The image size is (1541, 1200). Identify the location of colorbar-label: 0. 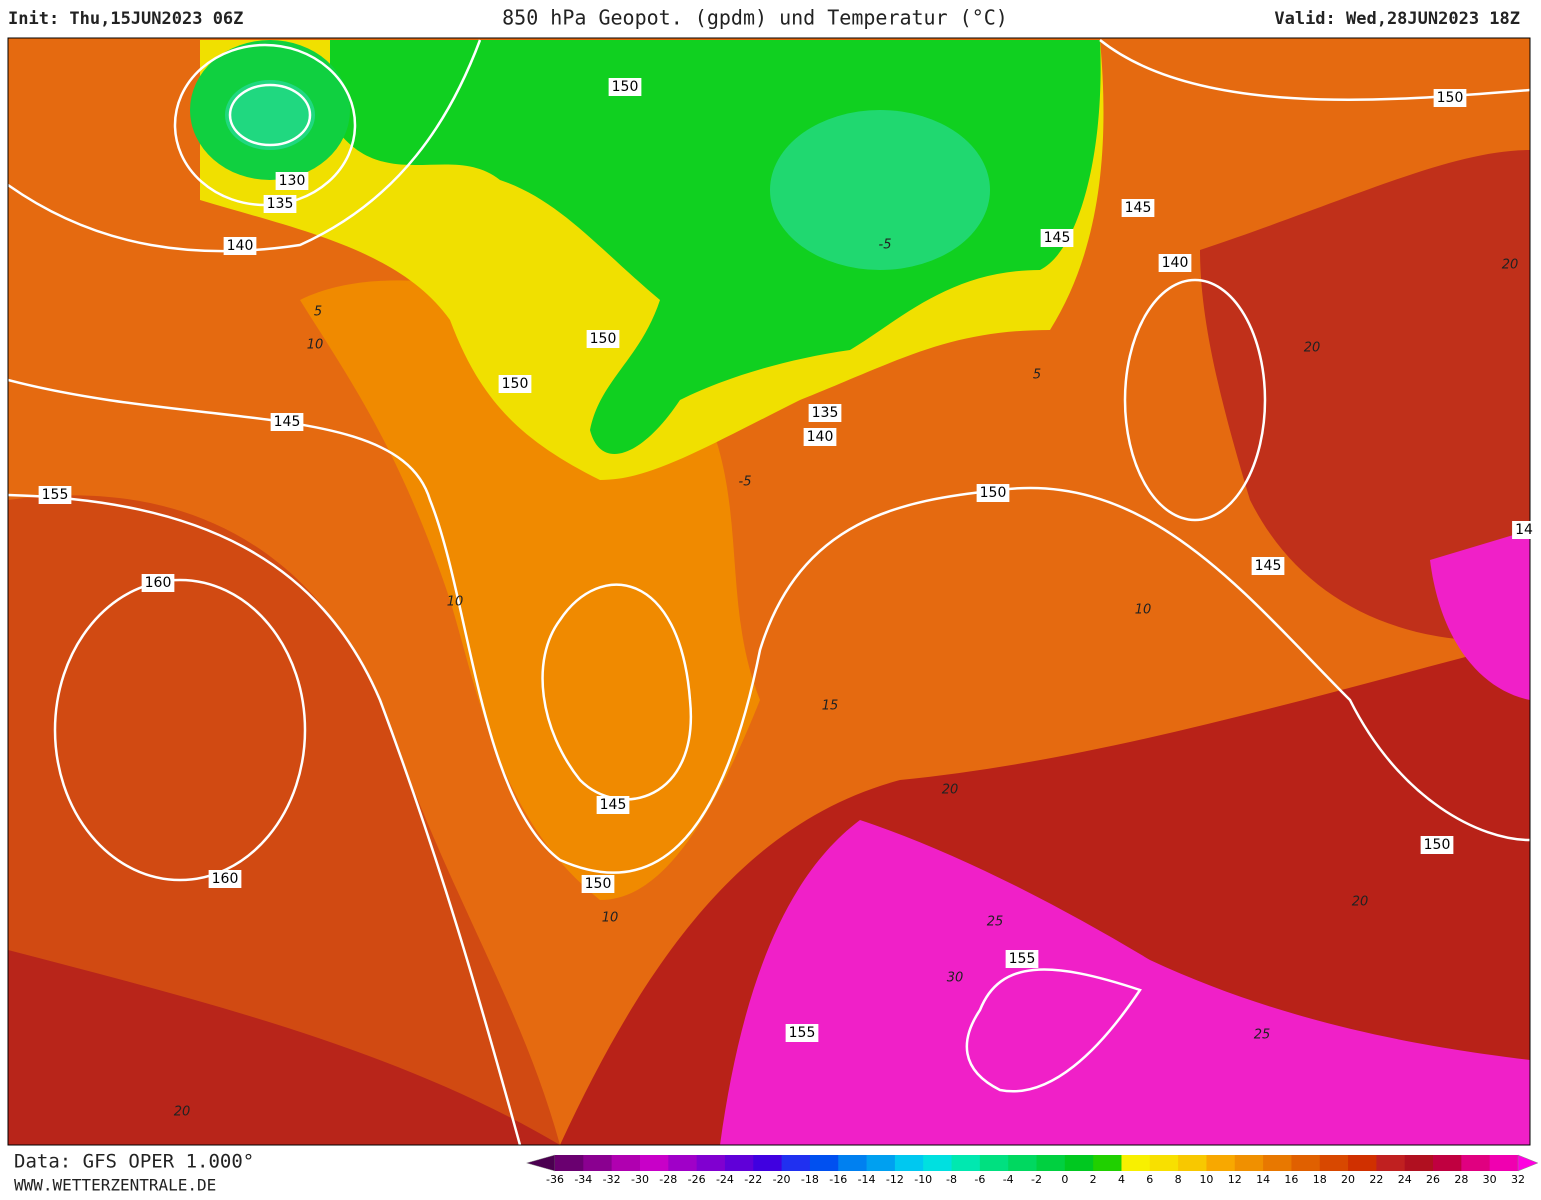
(1064, 1179).